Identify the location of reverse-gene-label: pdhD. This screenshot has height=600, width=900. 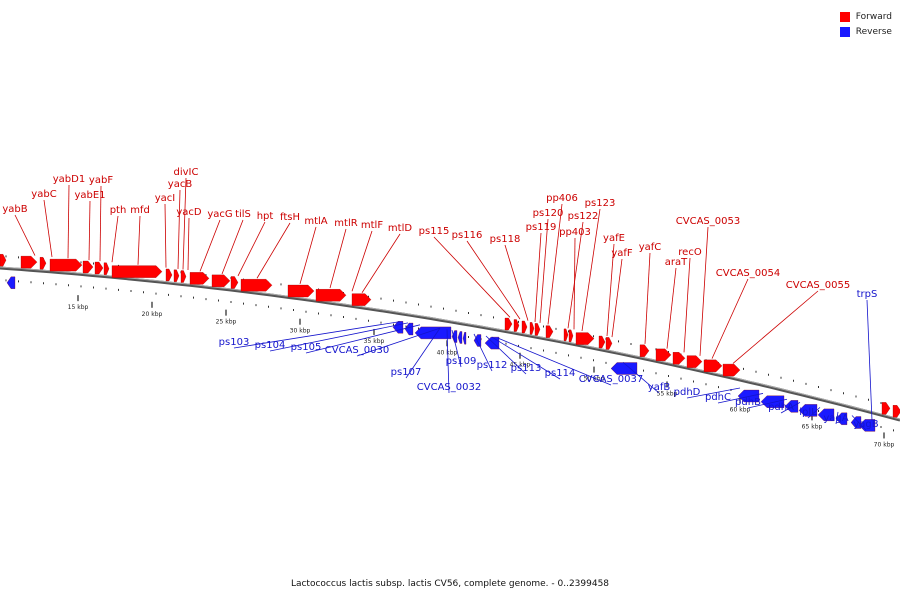
(687, 392).